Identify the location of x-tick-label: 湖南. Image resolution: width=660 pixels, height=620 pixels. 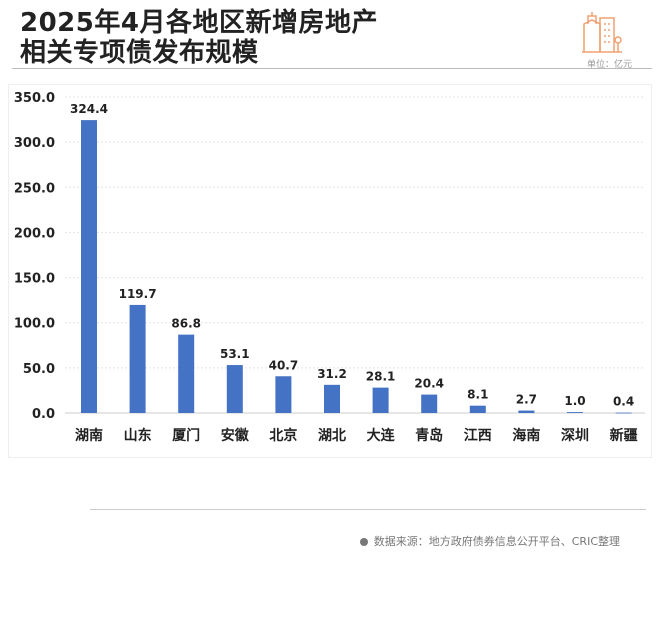
(89, 435).